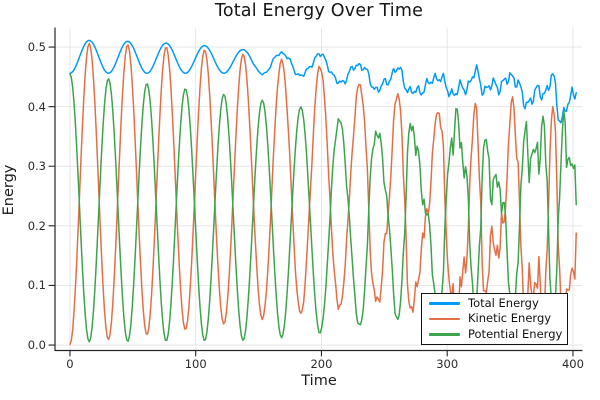  Describe the element at coordinates (319, 381) in the screenshot. I see `x-axis-label: Time` at that location.